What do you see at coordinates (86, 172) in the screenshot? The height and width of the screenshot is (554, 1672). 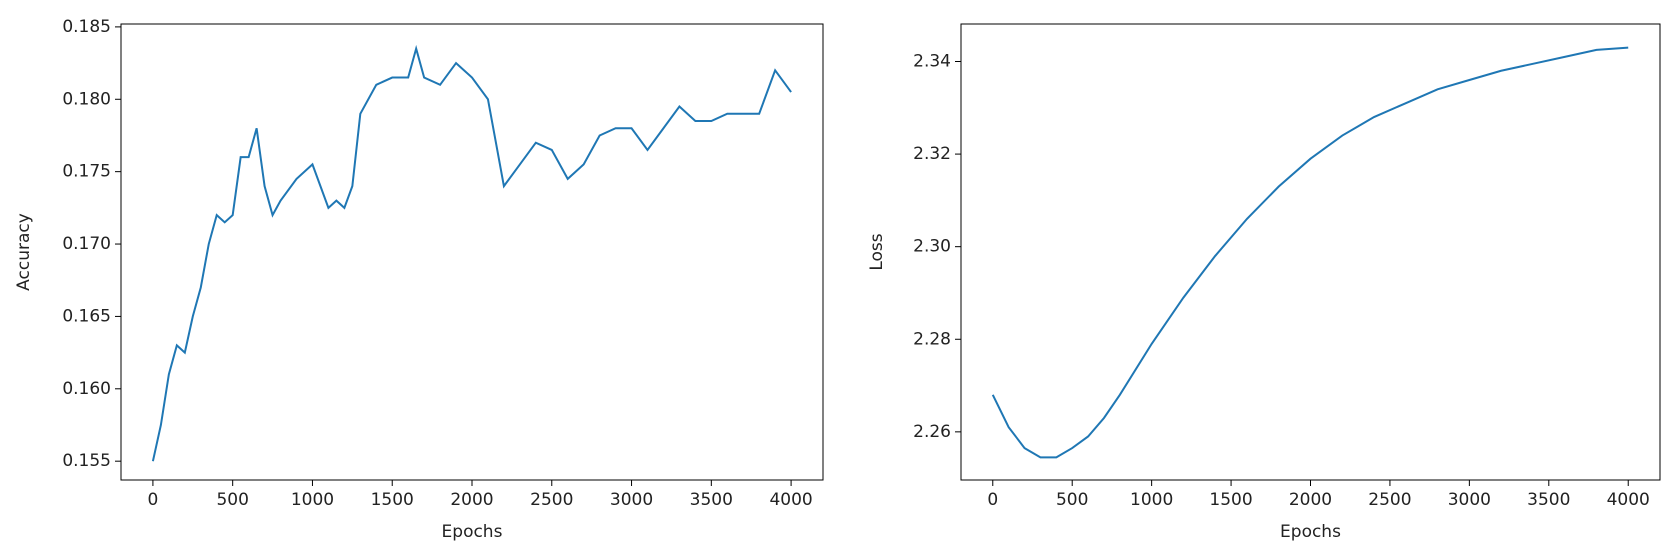 I see `y-tick-label: 0.175` at bounding box center [86, 172].